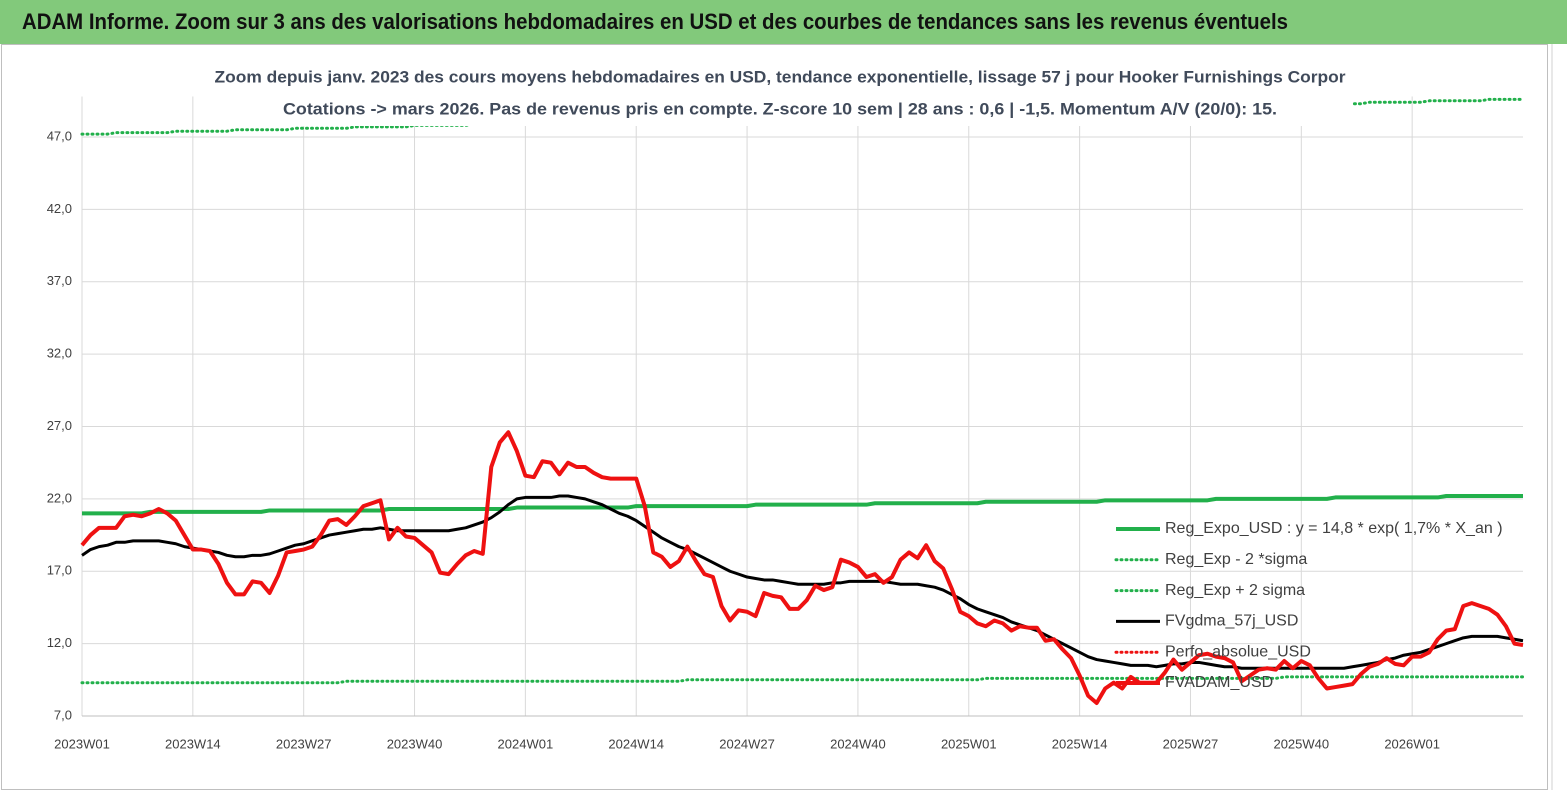 This screenshot has width=1567, height=792. I want to click on x-tick-label: 2023W01, so click(82, 743).